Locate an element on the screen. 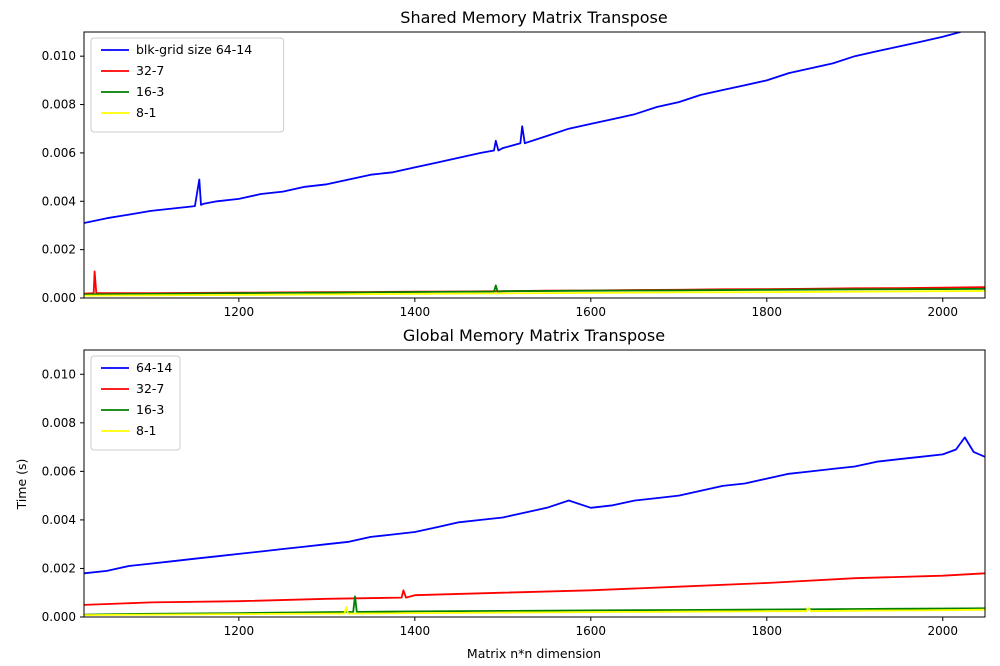 The width and height of the screenshot is (1000, 666). chart-title: Shared Memory Matrix Transpose is located at coordinates (533, 17).